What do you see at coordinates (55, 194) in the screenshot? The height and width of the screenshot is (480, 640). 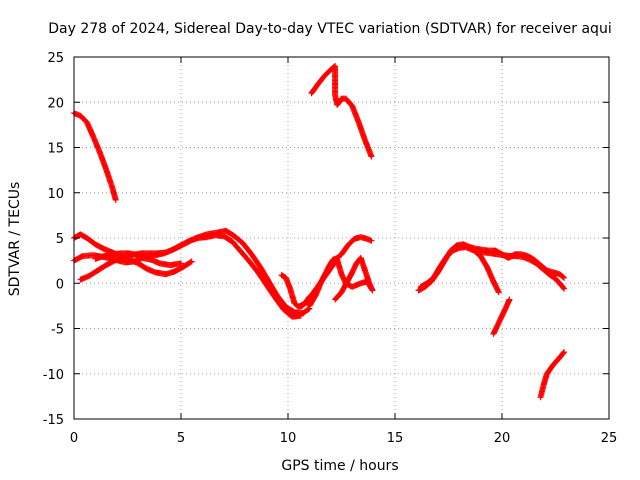 I see `y-tick-label: 10` at bounding box center [55, 194].